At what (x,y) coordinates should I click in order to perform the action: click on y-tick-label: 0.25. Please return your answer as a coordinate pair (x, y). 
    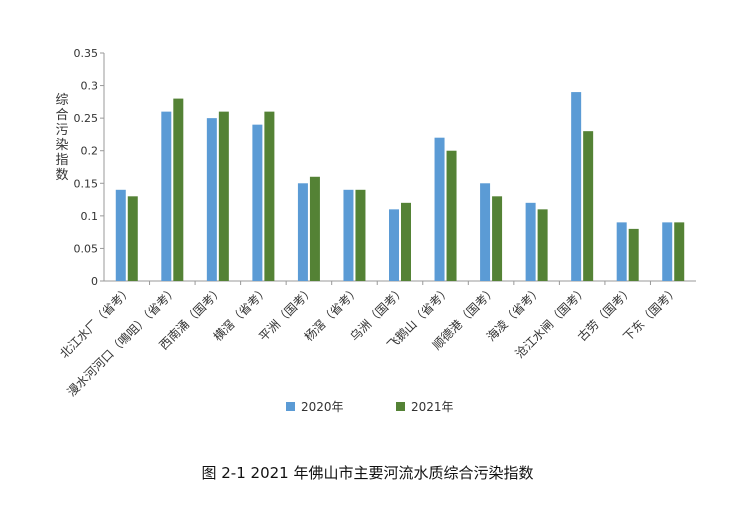
    Looking at the image, I should click on (86, 118).